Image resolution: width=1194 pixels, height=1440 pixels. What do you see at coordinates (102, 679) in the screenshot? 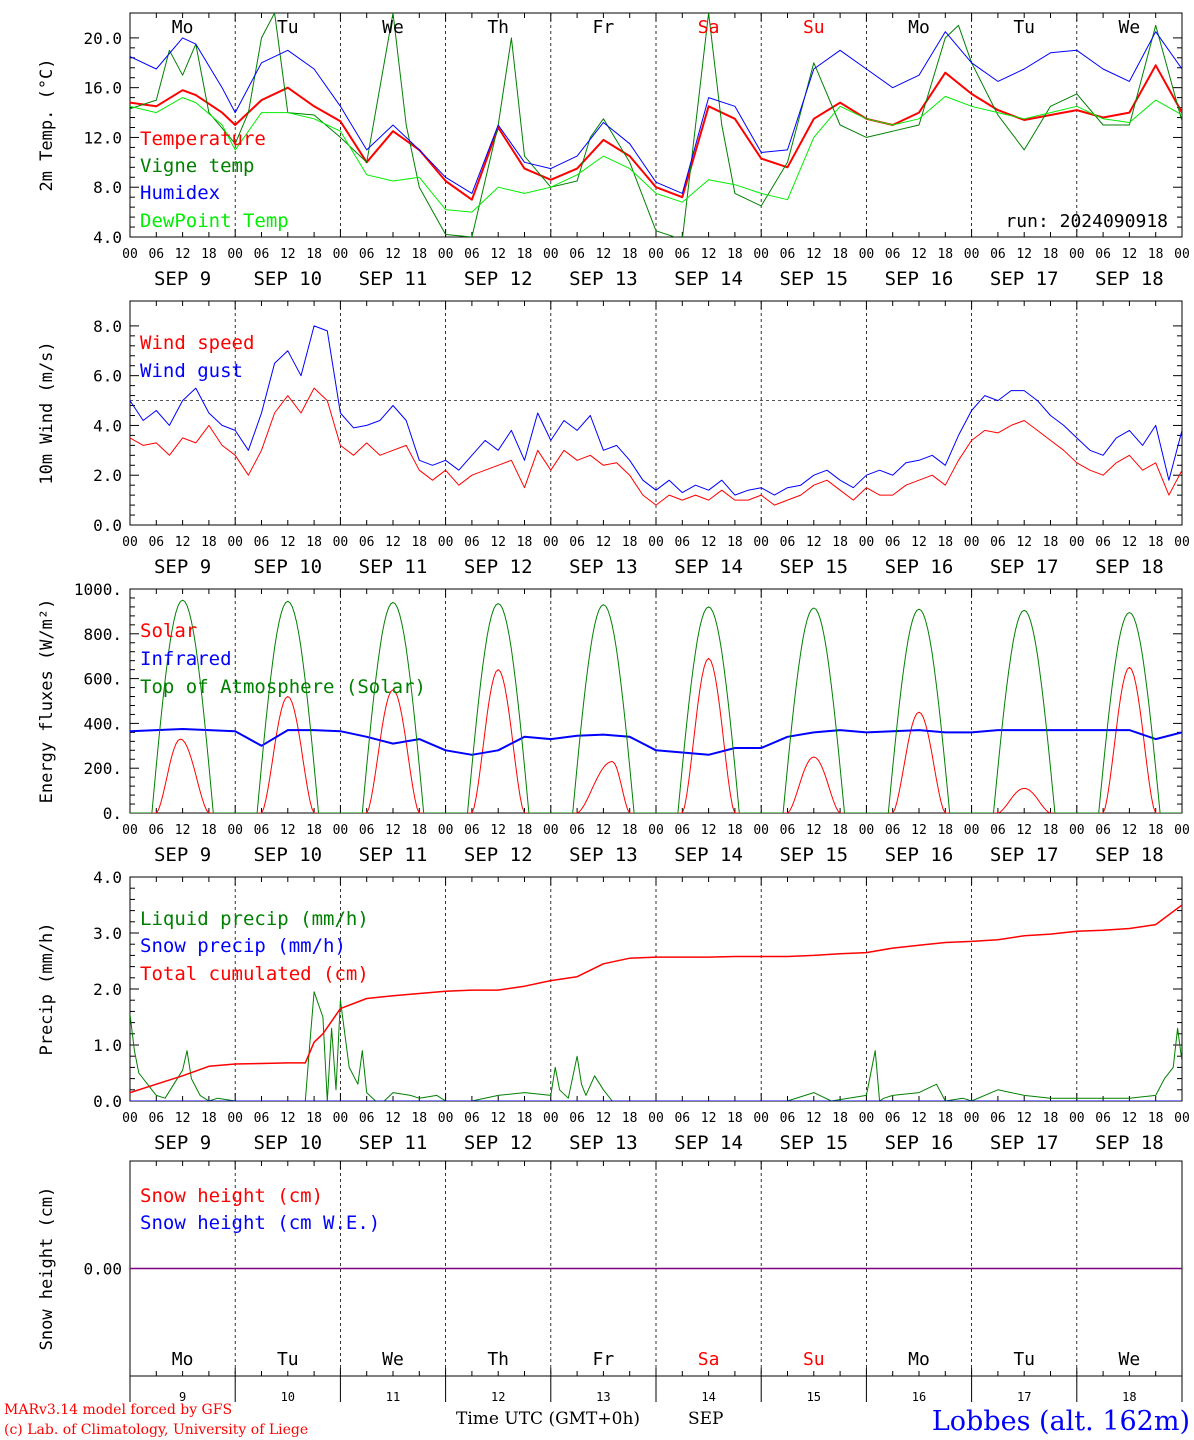
I see `y-tick-label: 600.` at bounding box center [102, 679].